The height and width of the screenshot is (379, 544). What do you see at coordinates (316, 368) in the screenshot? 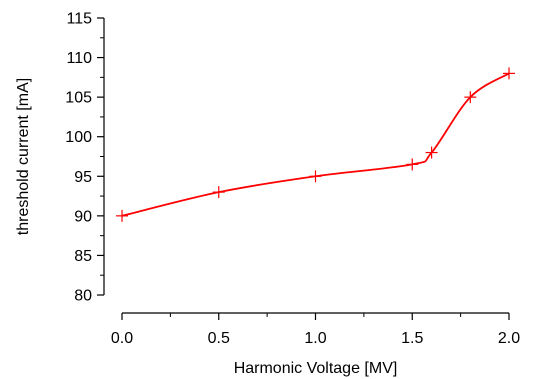
I see `x-axis-label: Harmonic Voltage [MV]` at bounding box center [316, 368].